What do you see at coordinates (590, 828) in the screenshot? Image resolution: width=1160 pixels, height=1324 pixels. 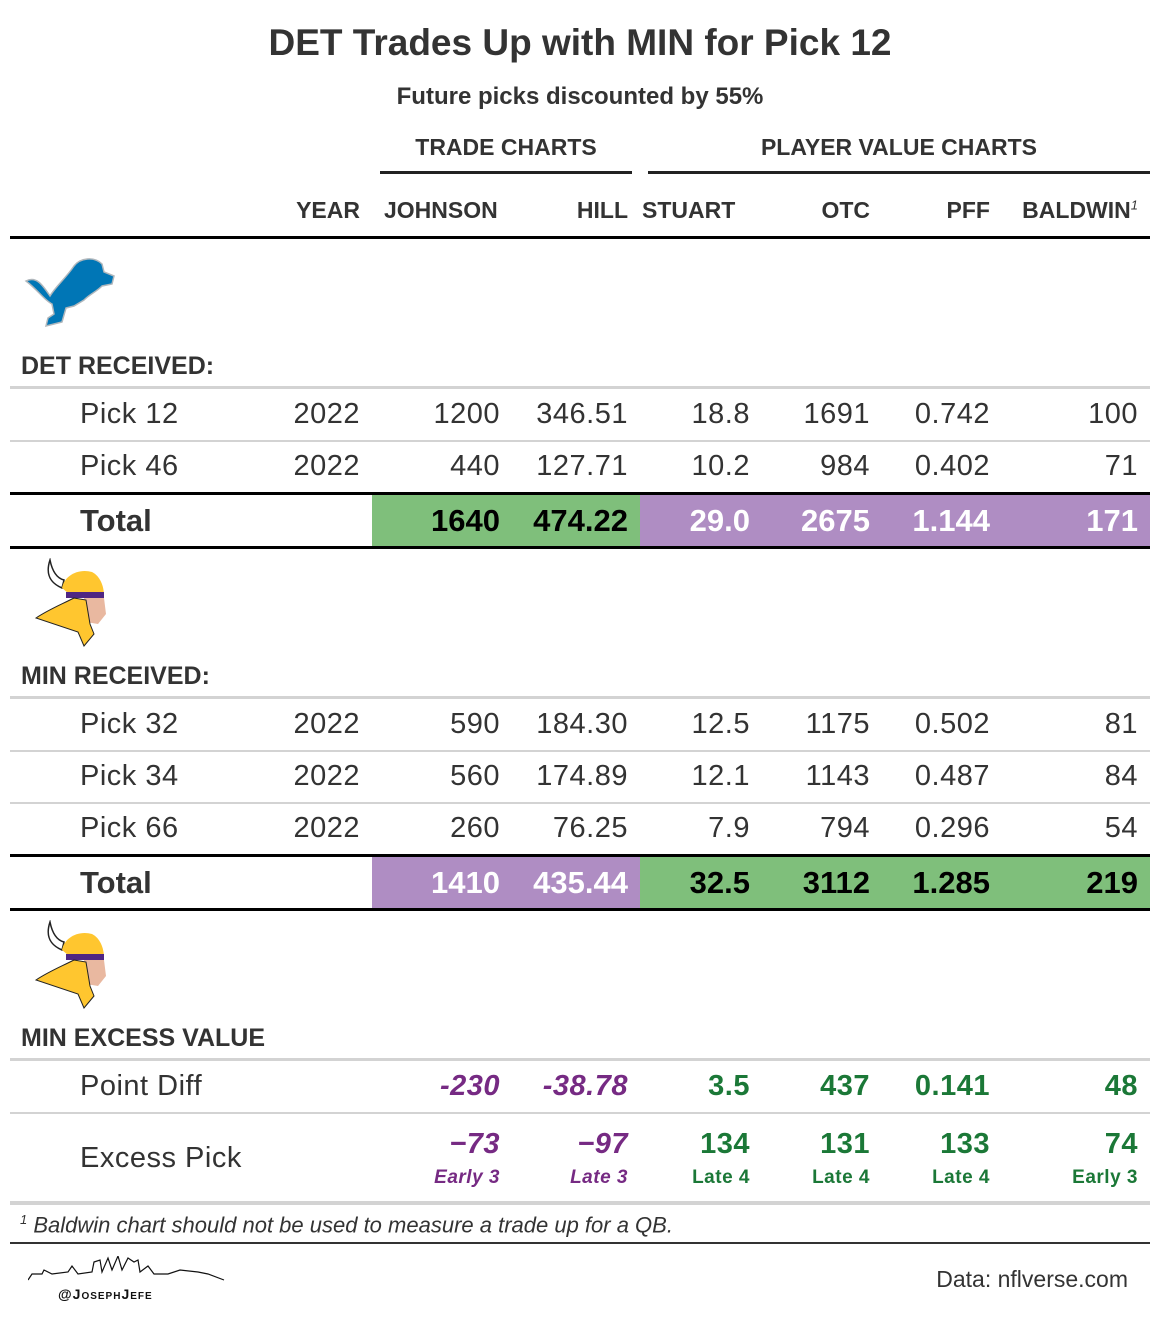 I see `cell-value: 76.25` at bounding box center [590, 828].